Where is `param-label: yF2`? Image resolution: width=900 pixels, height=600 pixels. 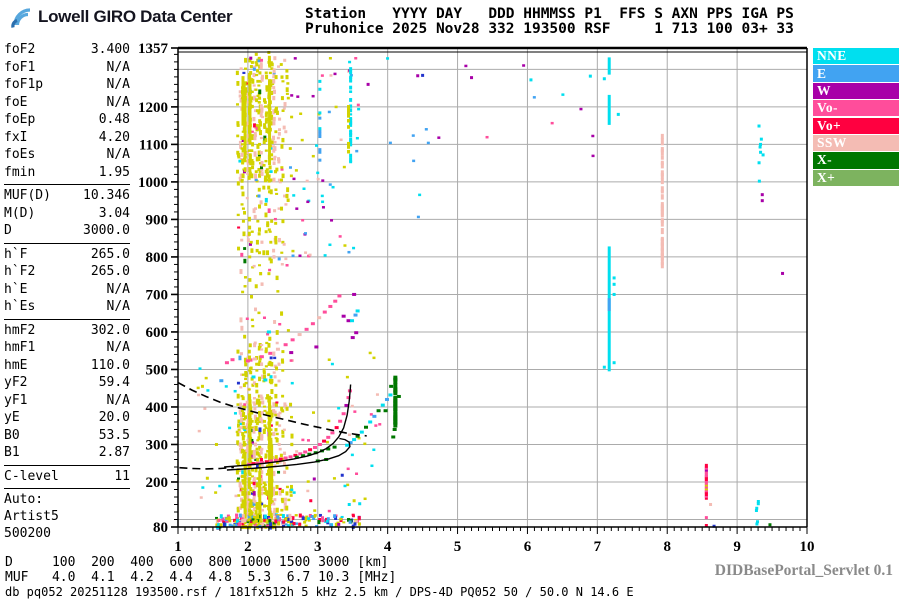
param-label: yF2 is located at coordinates (16, 382).